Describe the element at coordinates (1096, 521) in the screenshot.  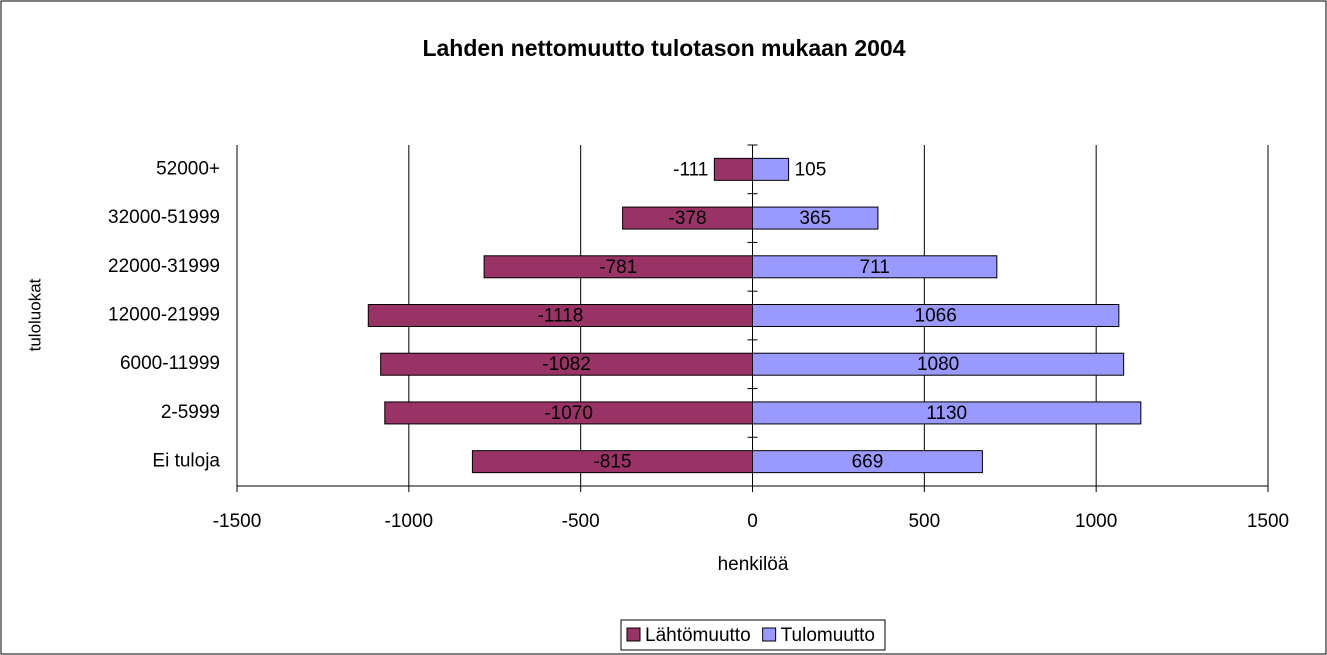
I see `x-tick-label: 1000` at that location.